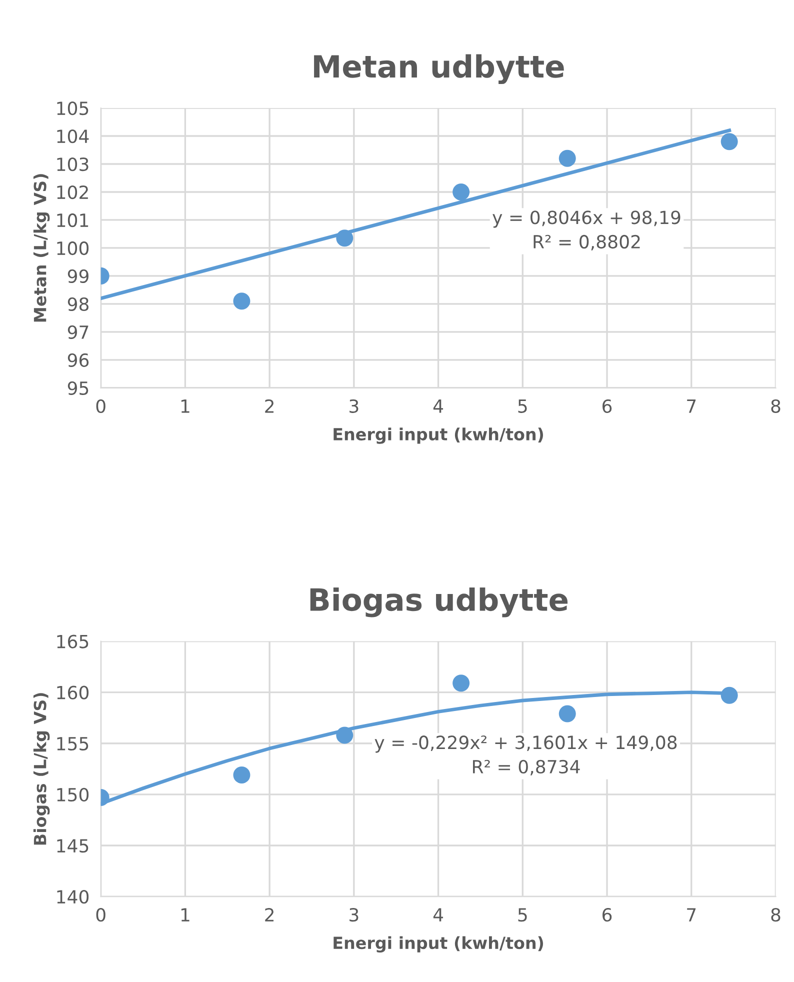 The image size is (794, 982). I want to click on annotation: R² = 0,8802, so click(587, 242).